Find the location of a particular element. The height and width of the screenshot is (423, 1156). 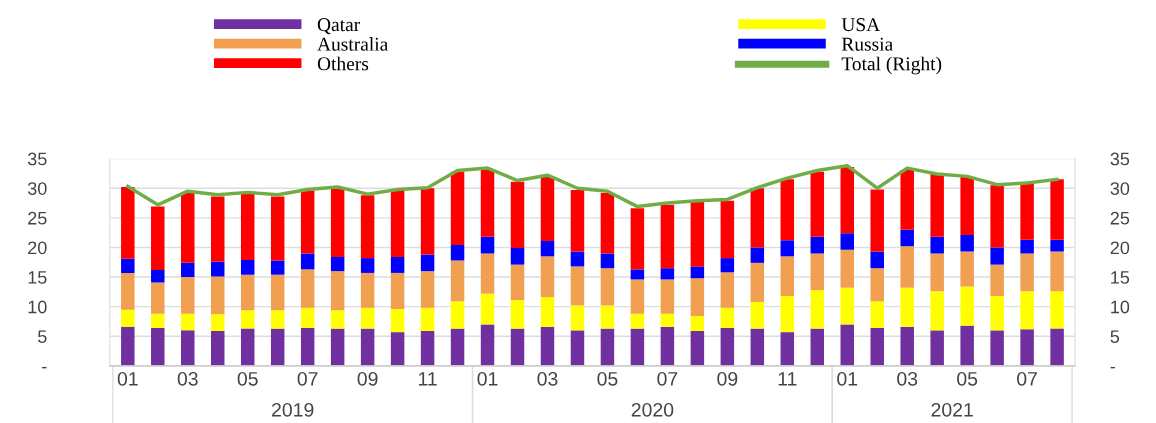

legend-label: USA is located at coordinates (861, 25).